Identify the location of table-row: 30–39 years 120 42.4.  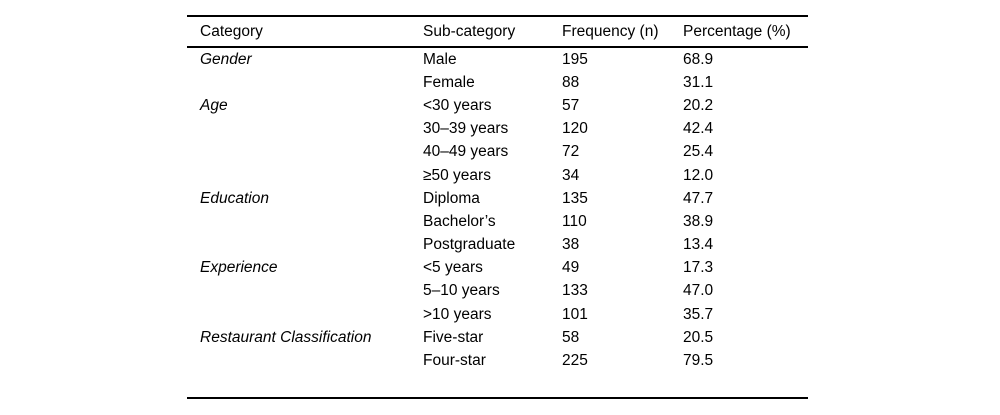
(497, 129).